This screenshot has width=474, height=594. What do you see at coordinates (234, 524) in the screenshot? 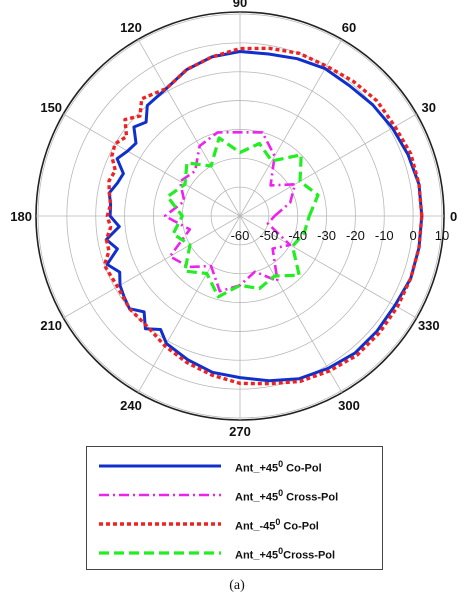
I see `legend-entry-2: Ant_-450 Co-Pol` at bounding box center [234, 524].